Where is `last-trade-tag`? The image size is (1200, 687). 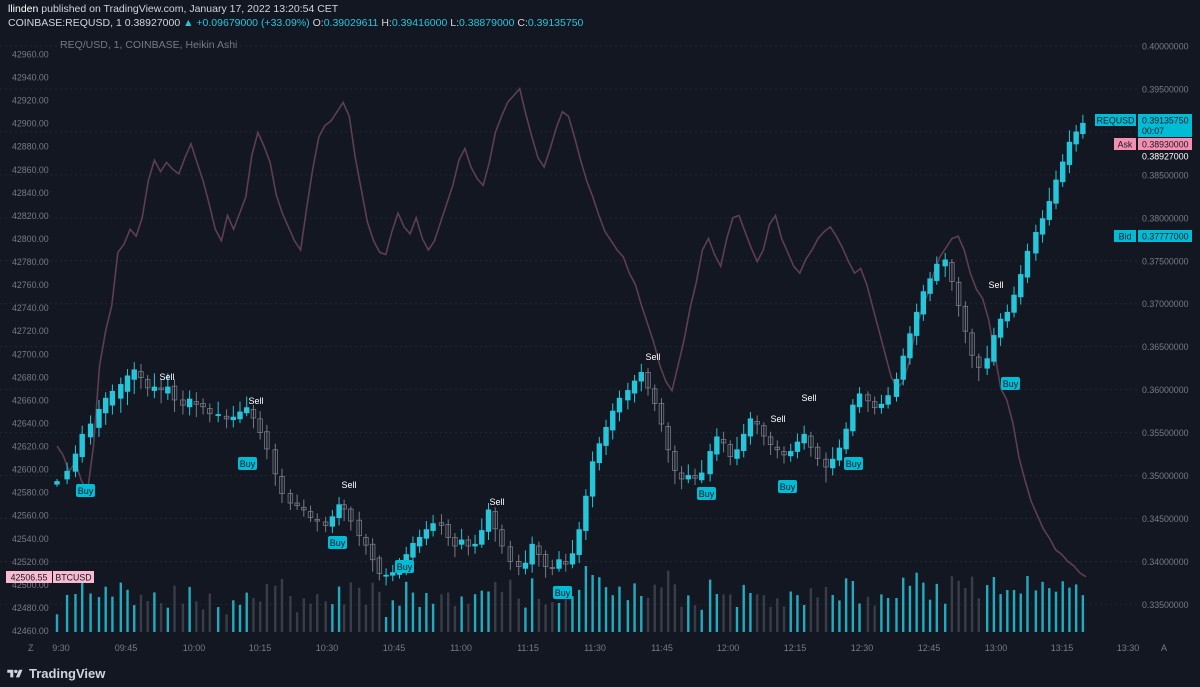
last-trade-tag is located at coordinates (1165, 156).